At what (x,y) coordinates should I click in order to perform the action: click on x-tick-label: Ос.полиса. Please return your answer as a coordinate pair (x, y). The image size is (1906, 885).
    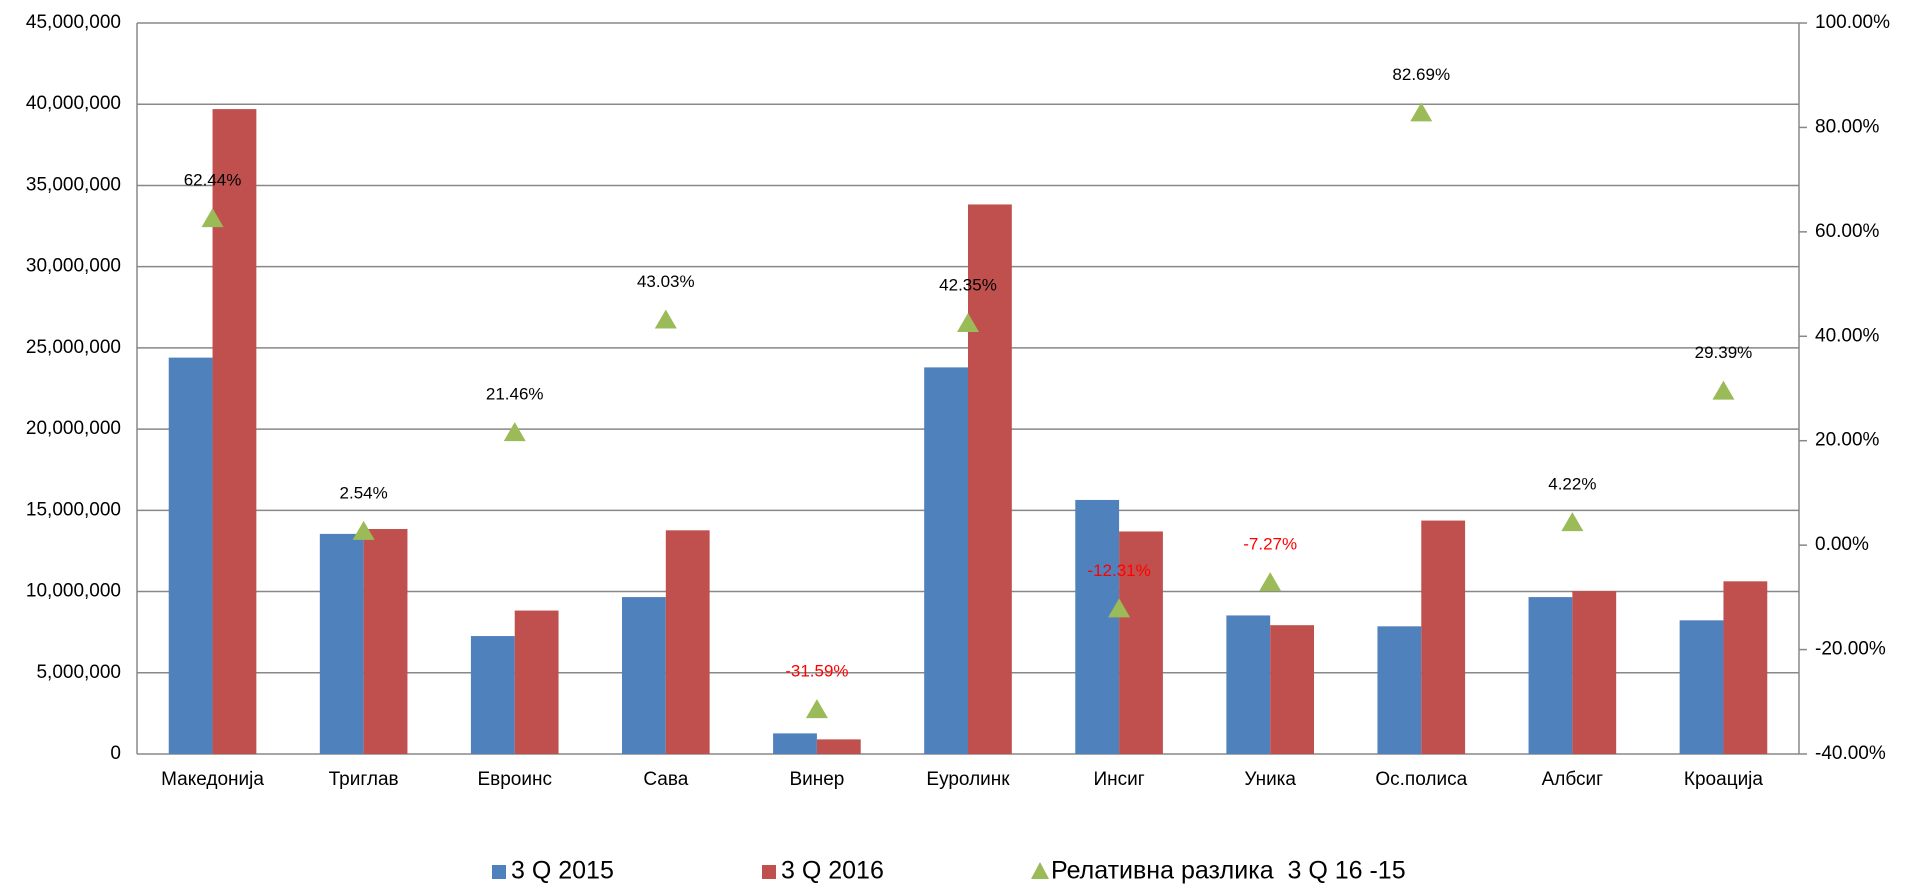
    Looking at the image, I should click on (1421, 779).